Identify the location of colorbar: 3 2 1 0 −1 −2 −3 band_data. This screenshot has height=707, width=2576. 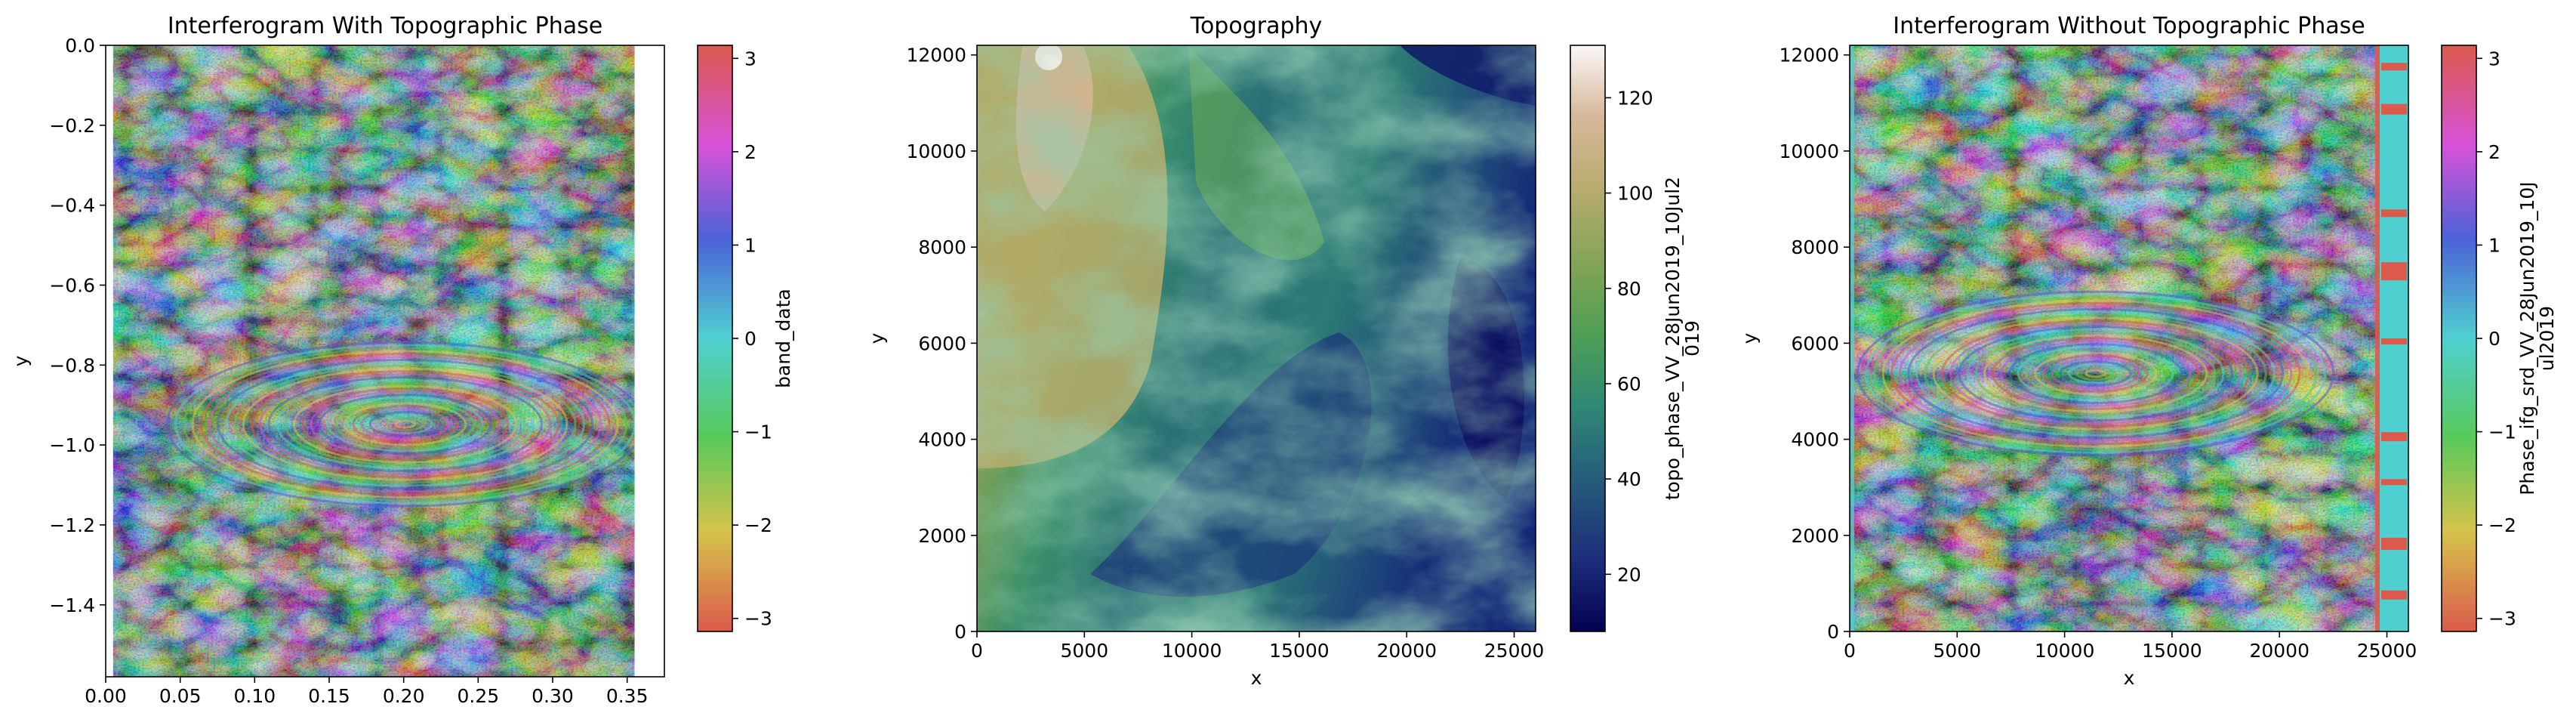
(745, 338).